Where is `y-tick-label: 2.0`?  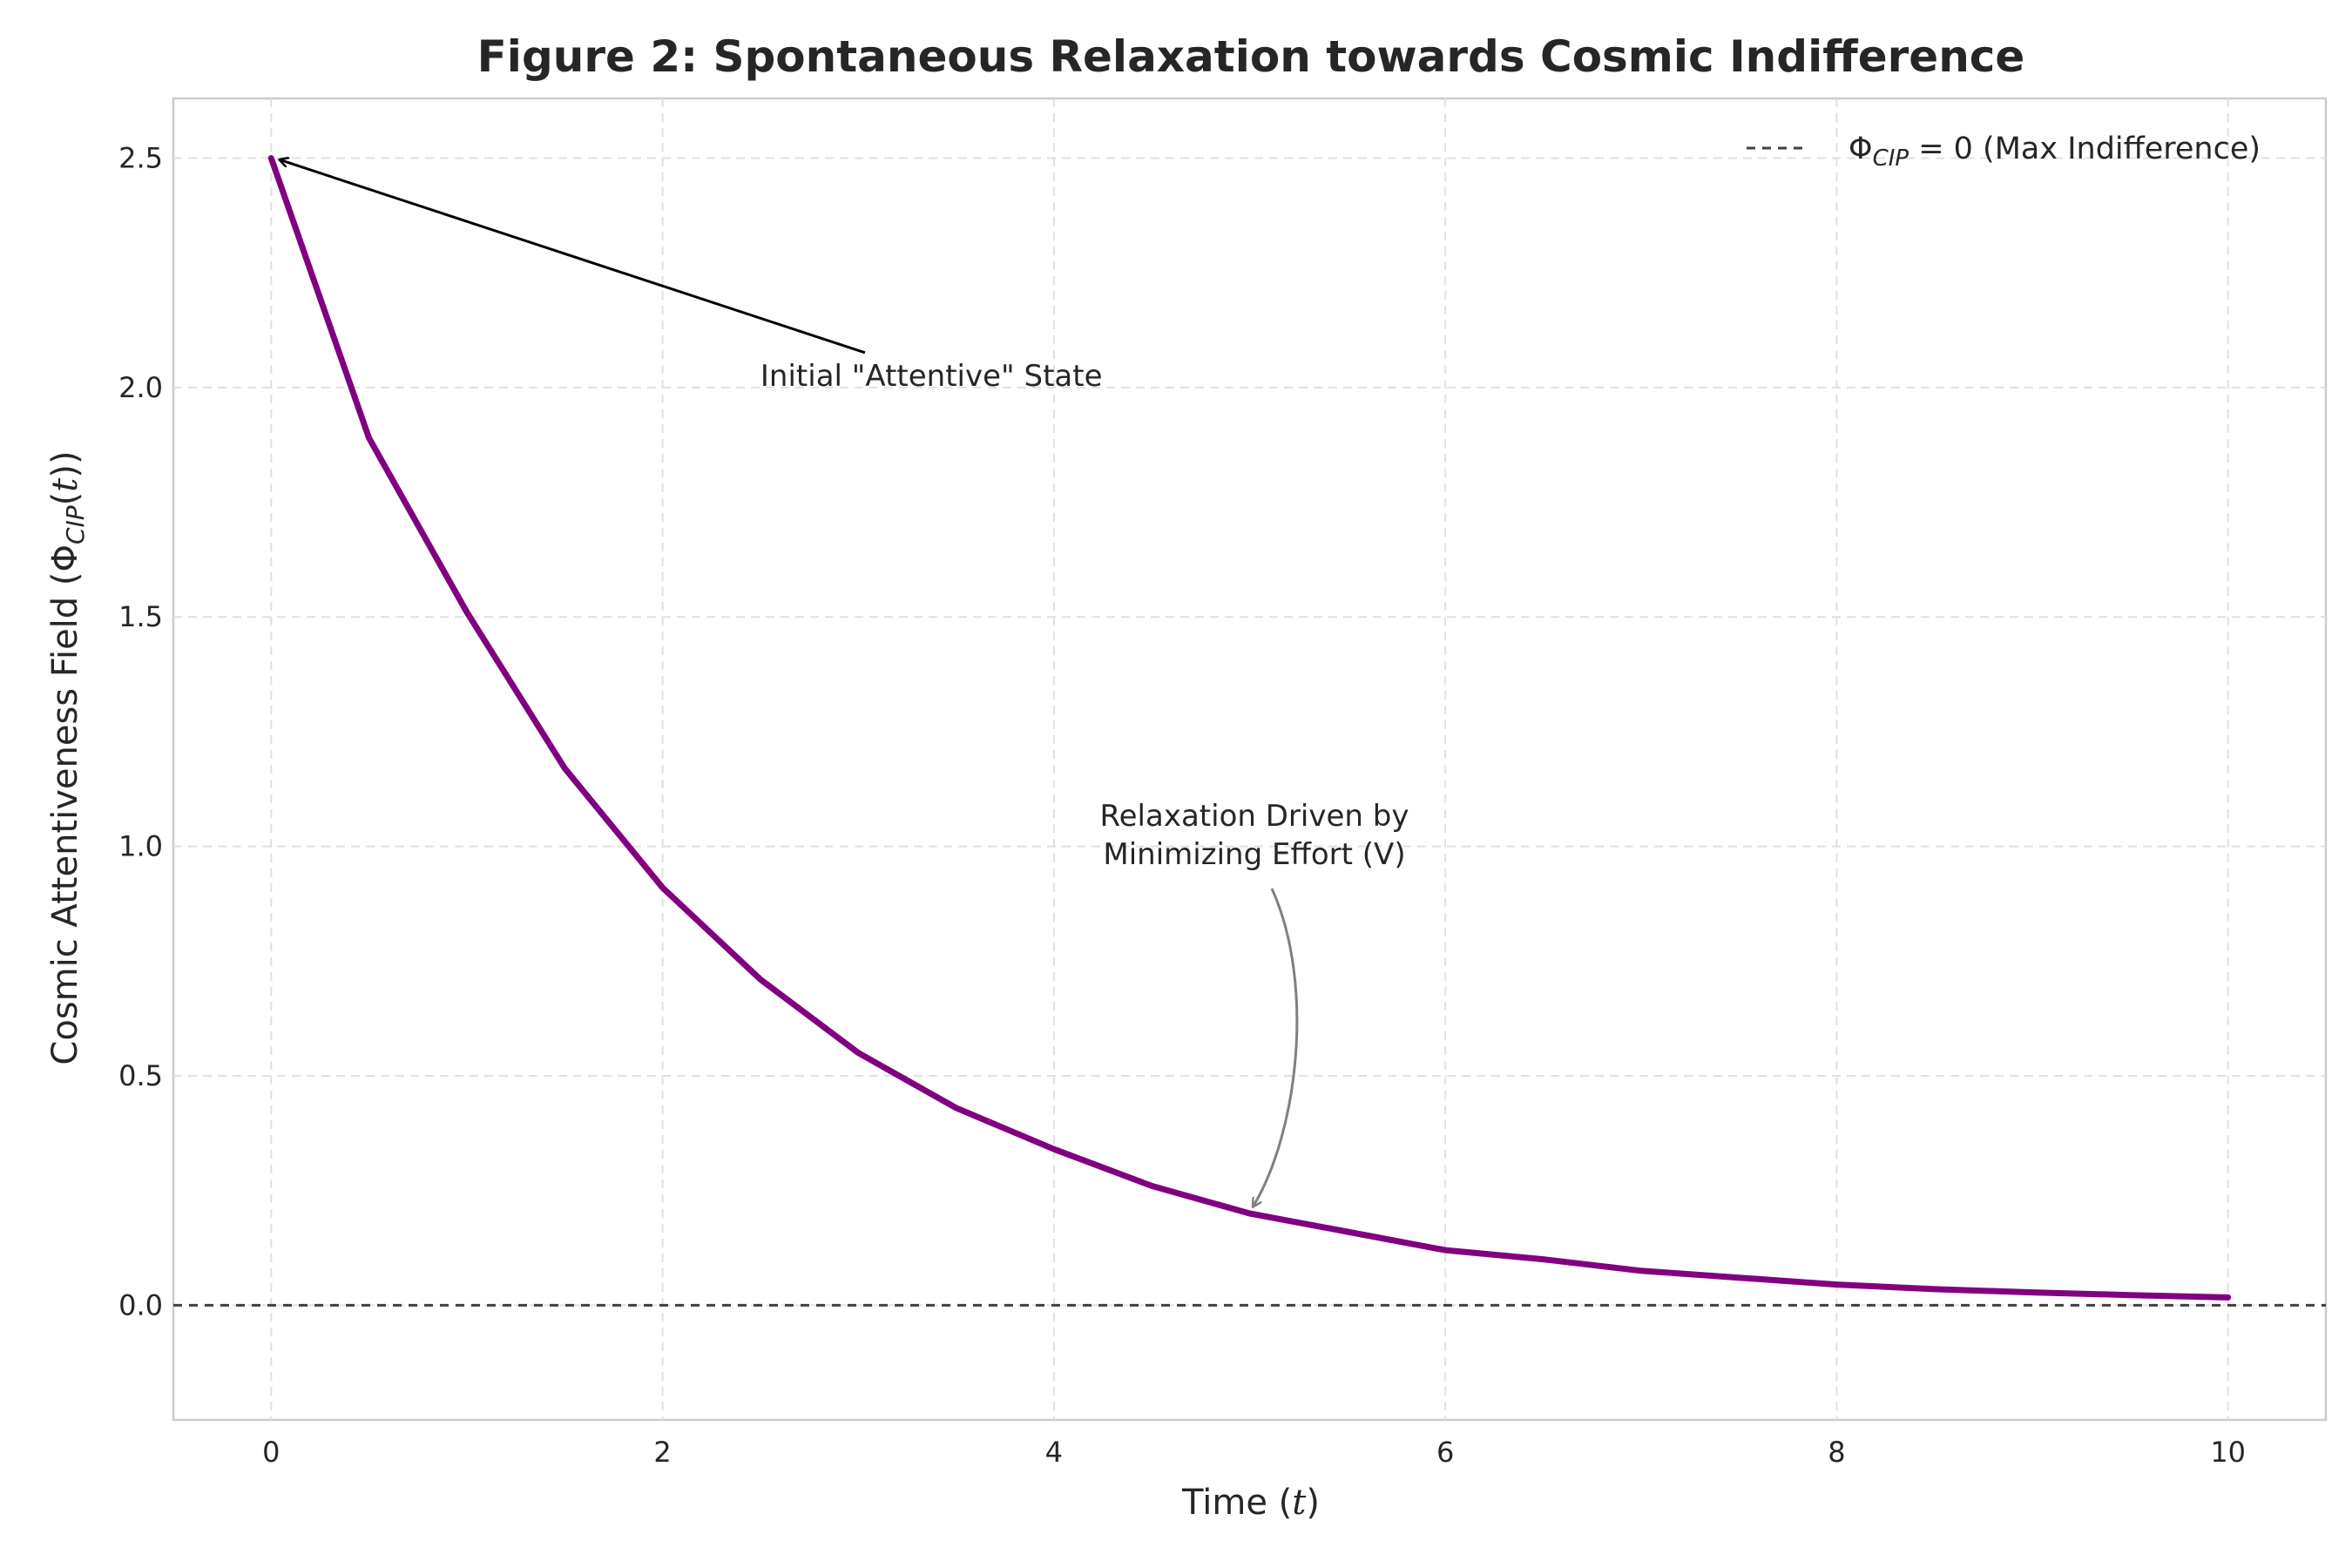 y-tick-label: 2.0 is located at coordinates (140, 388).